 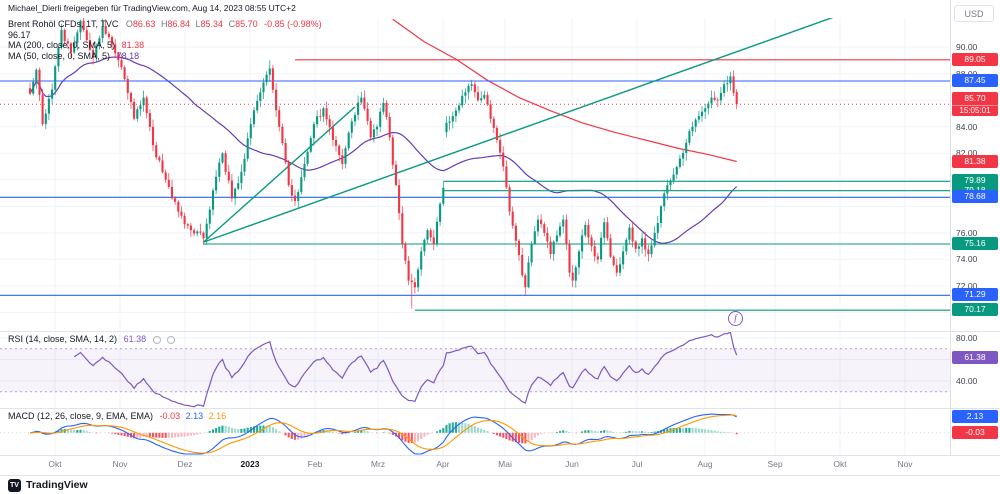 I want to click on month-label: Apr, so click(x=443, y=464).